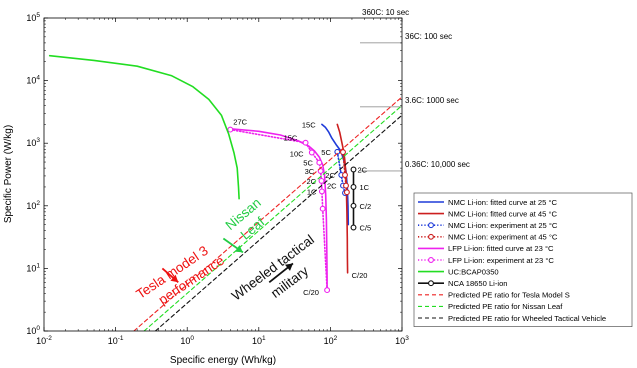 This screenshot has height=368, width=637. I want to click on legend-entry: LFP Li-ion: fitted curve at 23 °C, so click(501, 248).